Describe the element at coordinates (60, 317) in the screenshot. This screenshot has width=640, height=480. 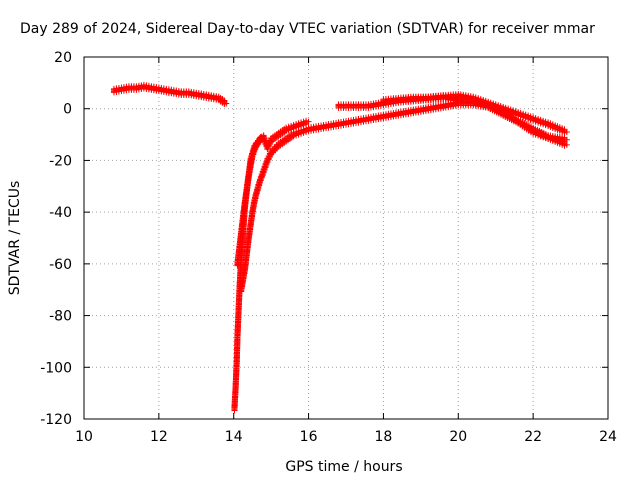
I see `y-tick-label: -80` at that location.